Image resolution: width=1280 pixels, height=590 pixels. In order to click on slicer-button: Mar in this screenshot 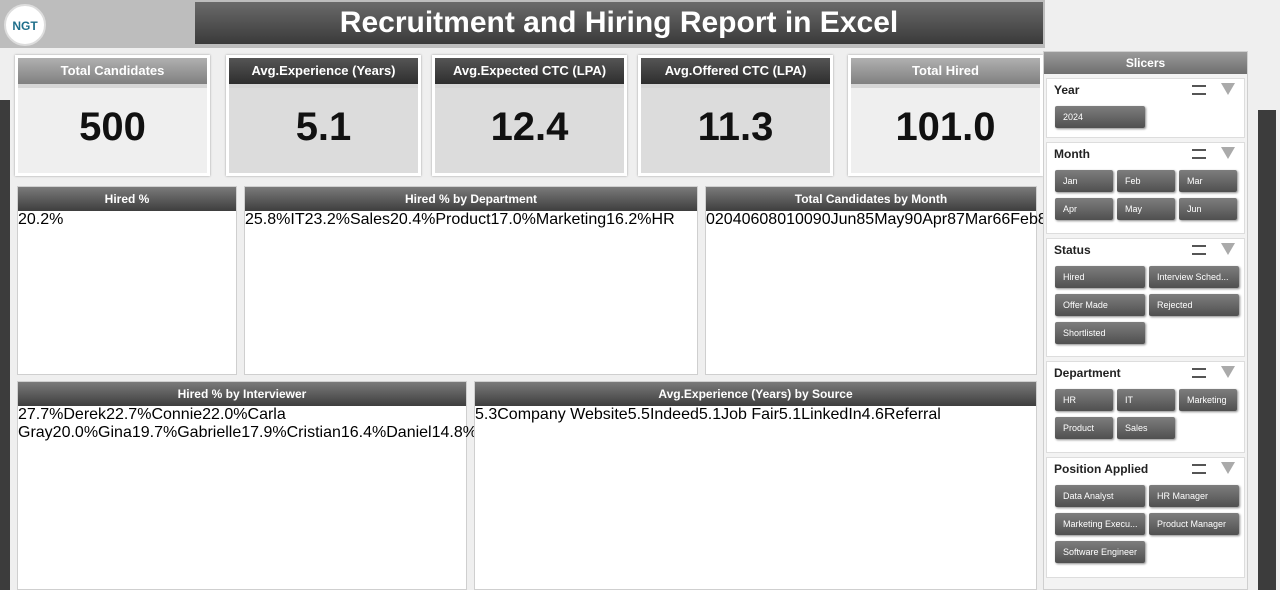, I will do `click(1208, 181)`.